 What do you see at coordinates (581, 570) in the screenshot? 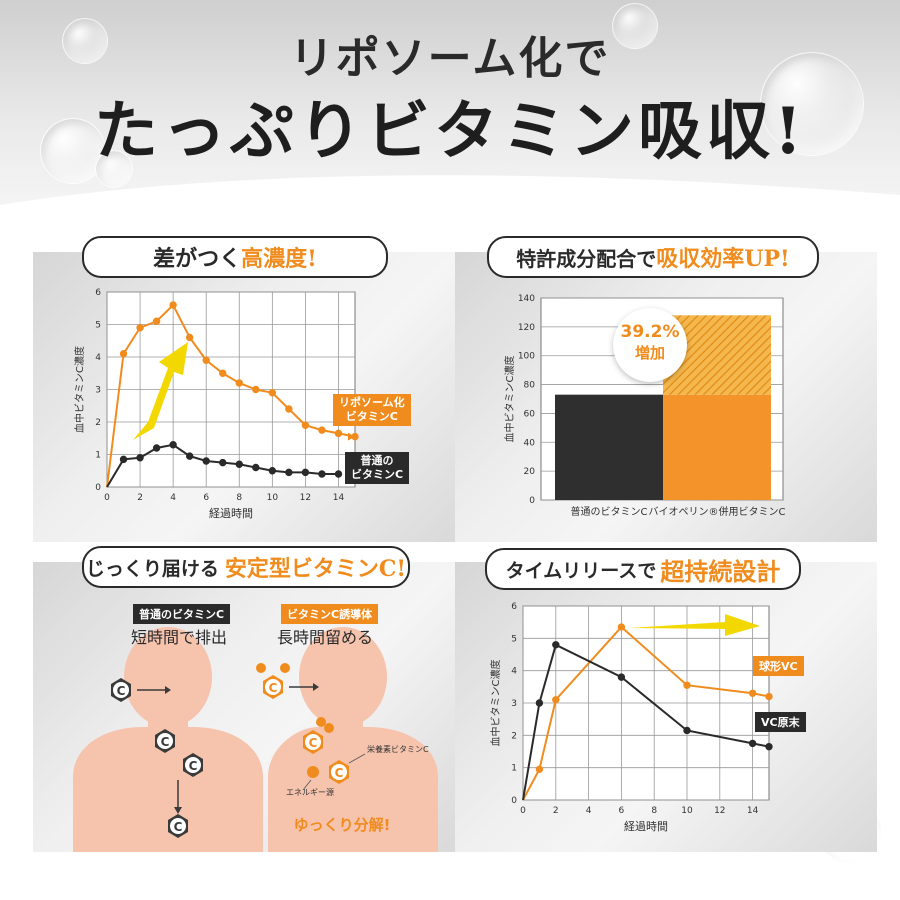
I see `pill-text-dark: タイムリリースで` at bounding box center [581, 570].